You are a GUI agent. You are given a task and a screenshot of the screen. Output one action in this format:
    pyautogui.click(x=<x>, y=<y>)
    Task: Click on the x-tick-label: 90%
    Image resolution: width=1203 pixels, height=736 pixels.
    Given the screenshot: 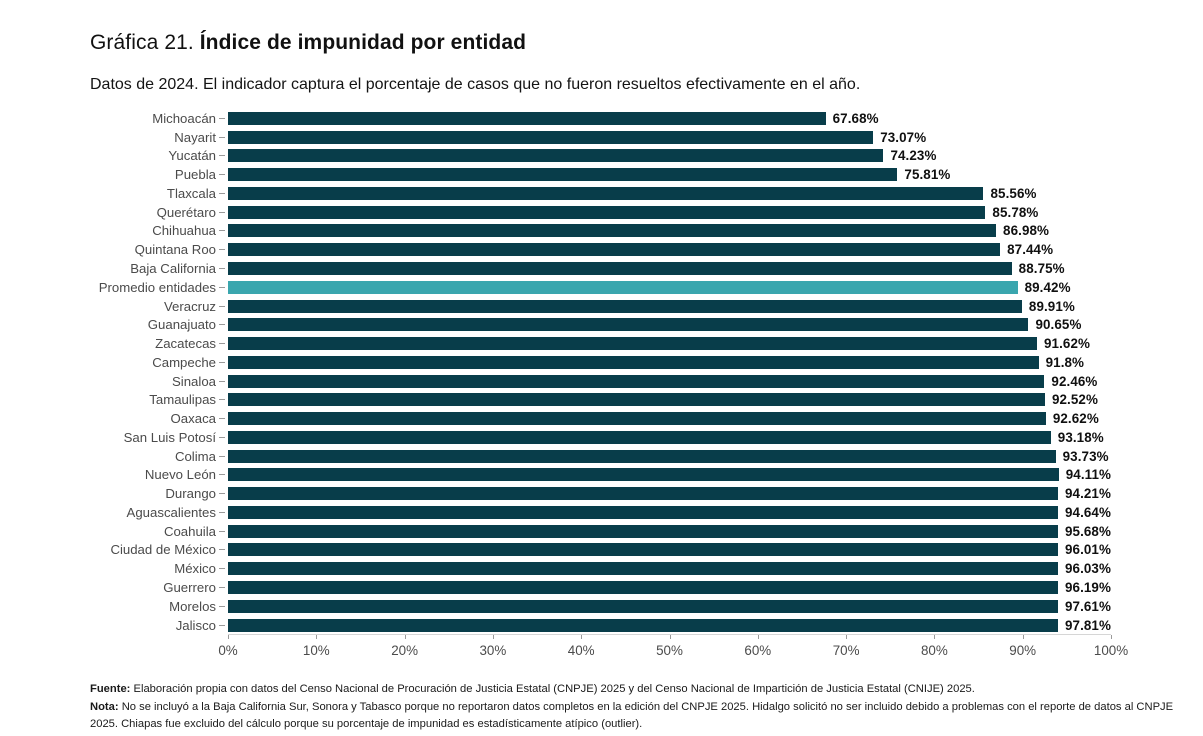 What is the action you would take?
    pyautogui.click(x=1023, y=651)
    